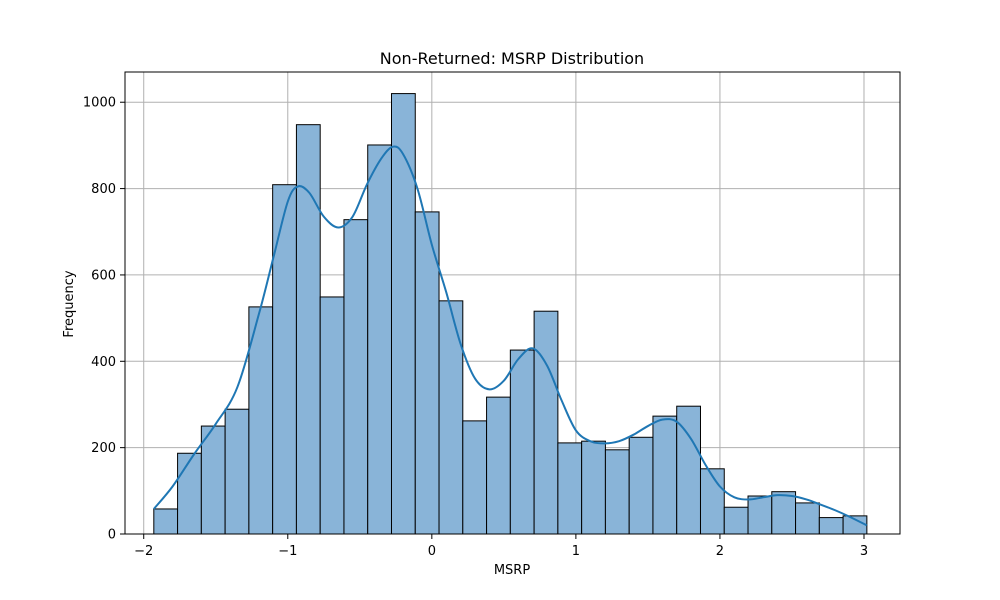  I want to click on chart-title: Non-Returned: MSRP Distribution, so click(512, 58).